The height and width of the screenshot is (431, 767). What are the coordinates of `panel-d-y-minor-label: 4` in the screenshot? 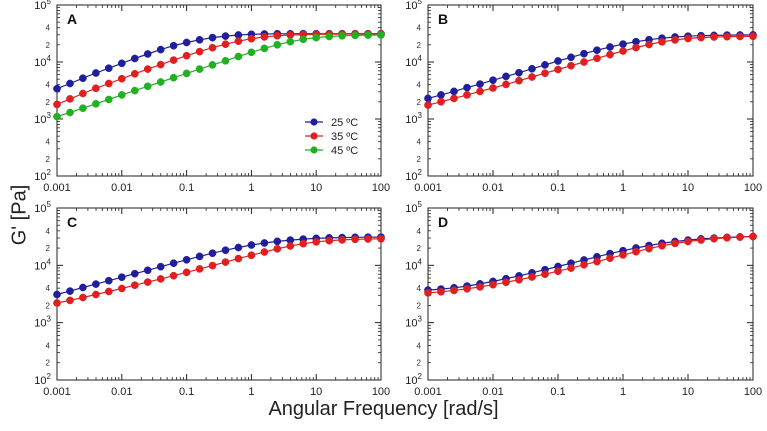 It's located at (419, 231).